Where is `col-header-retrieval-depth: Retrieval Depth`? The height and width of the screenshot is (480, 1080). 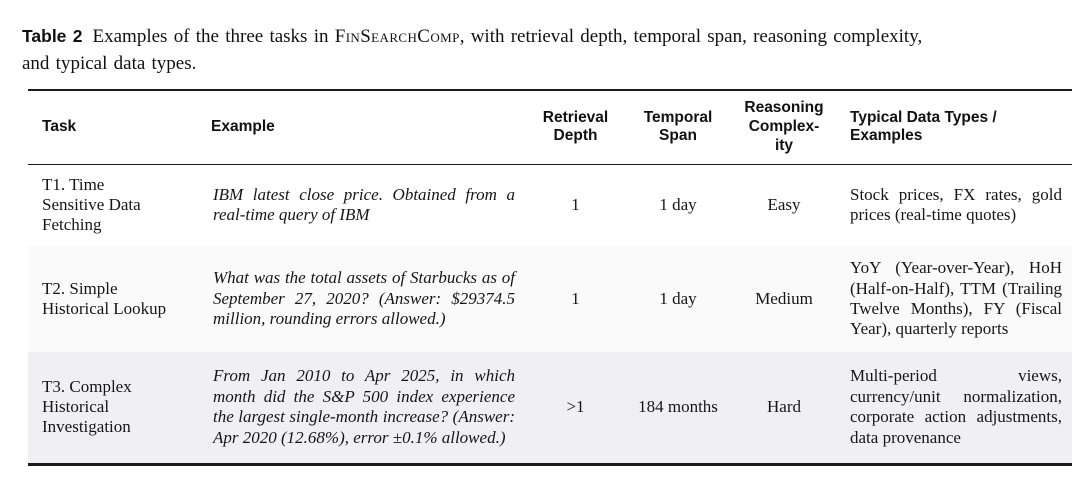 col-header-retrieval-depth: Retrieval Depth is located at coordinates (575, 127).